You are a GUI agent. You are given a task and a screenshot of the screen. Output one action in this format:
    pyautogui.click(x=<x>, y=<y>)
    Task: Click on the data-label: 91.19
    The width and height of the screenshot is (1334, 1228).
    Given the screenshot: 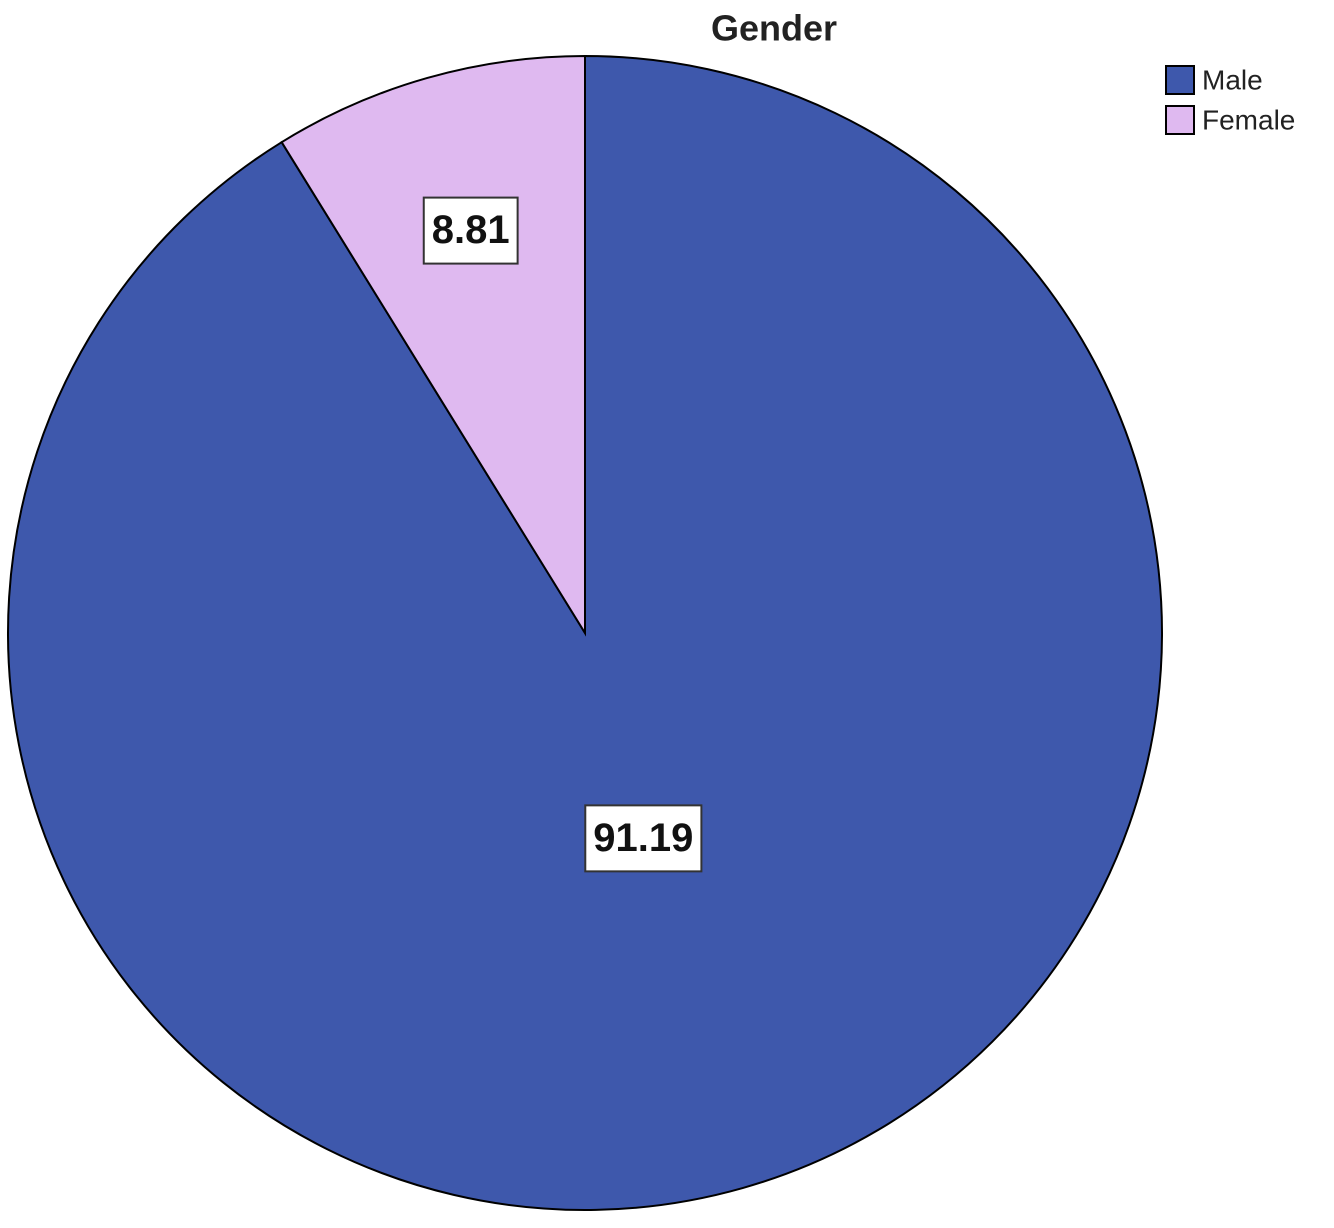 What is the action you would take?
    pyautogui.click(x=643, y=838)
    